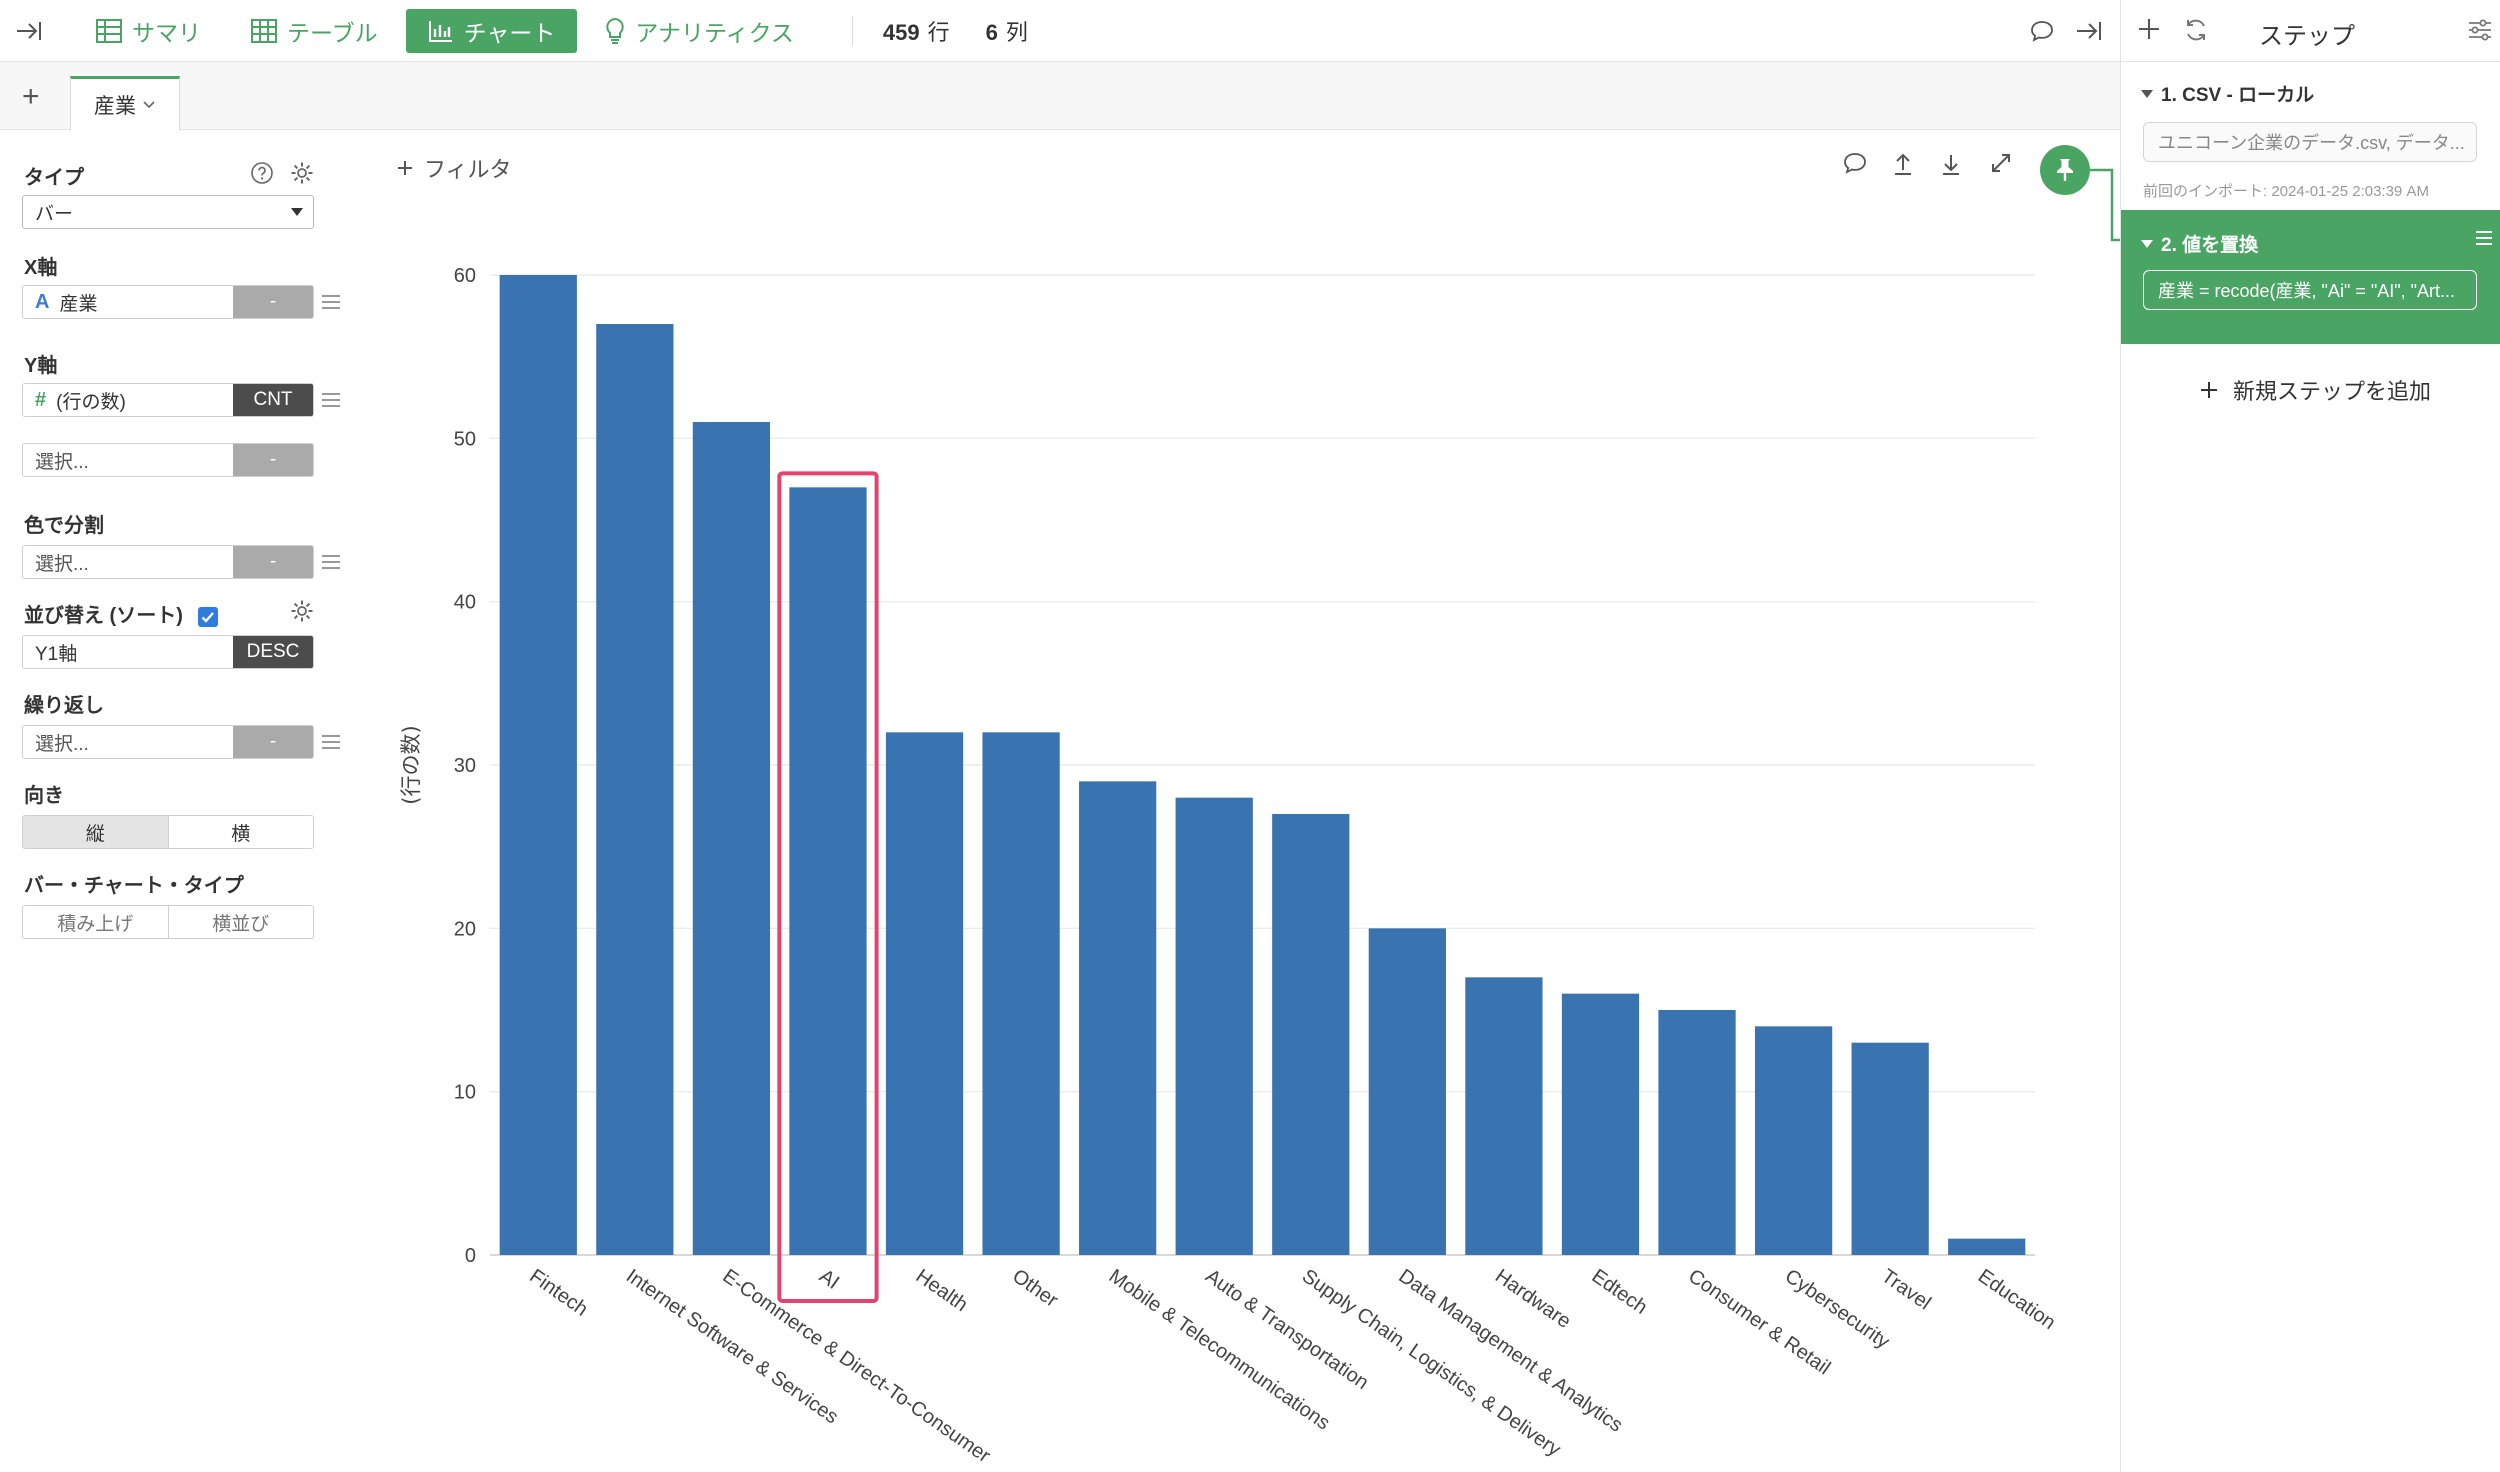  What do you see at coordinates (54, 178) in the screenshot?
I see `type-label: タイプ` at bounding box center [54, 178].